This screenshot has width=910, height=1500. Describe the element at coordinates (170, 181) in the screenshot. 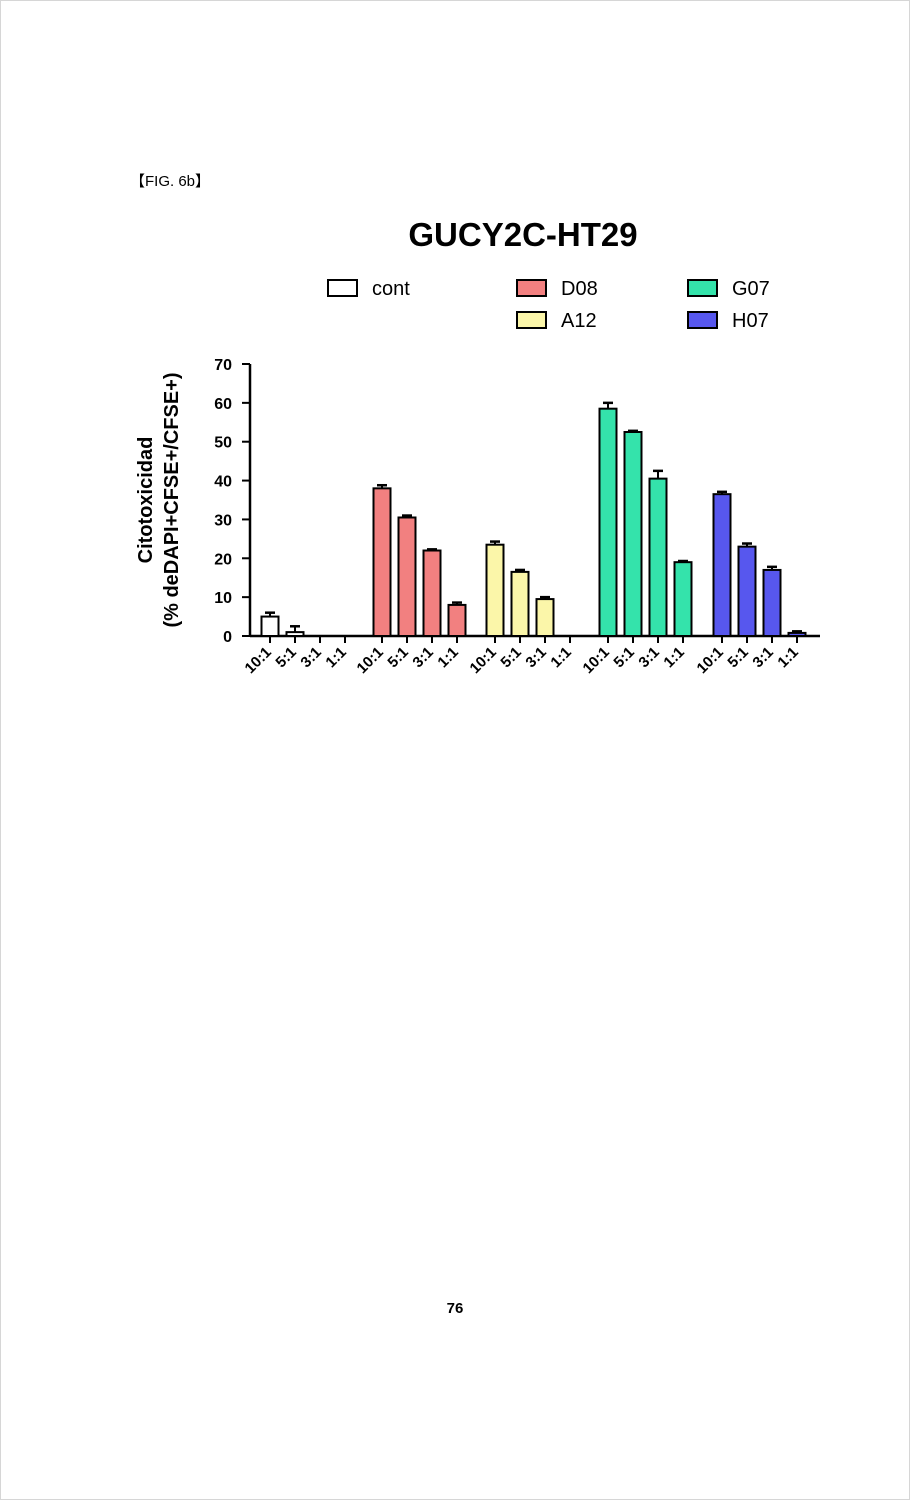

I see `figure-label: 【FIG. 6b】` at that location.